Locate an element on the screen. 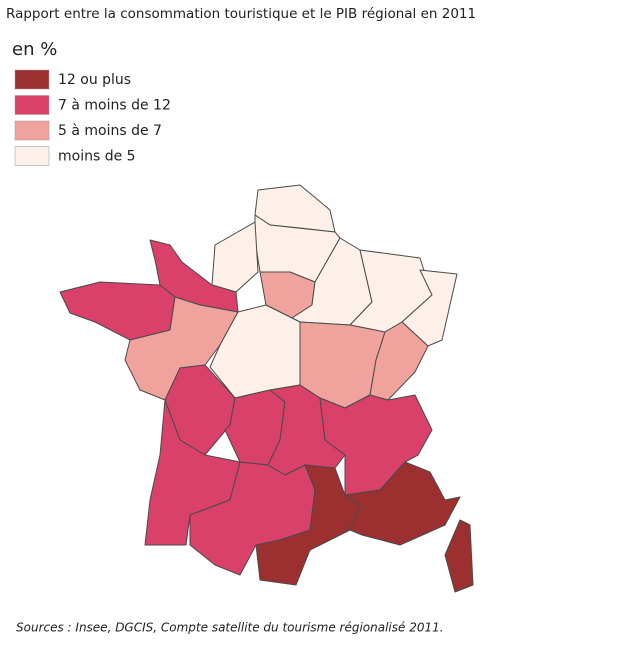 The width and height of the screenshot is (617, 645). legend-label: 12 ou plus is located at coordinates (94, 80).